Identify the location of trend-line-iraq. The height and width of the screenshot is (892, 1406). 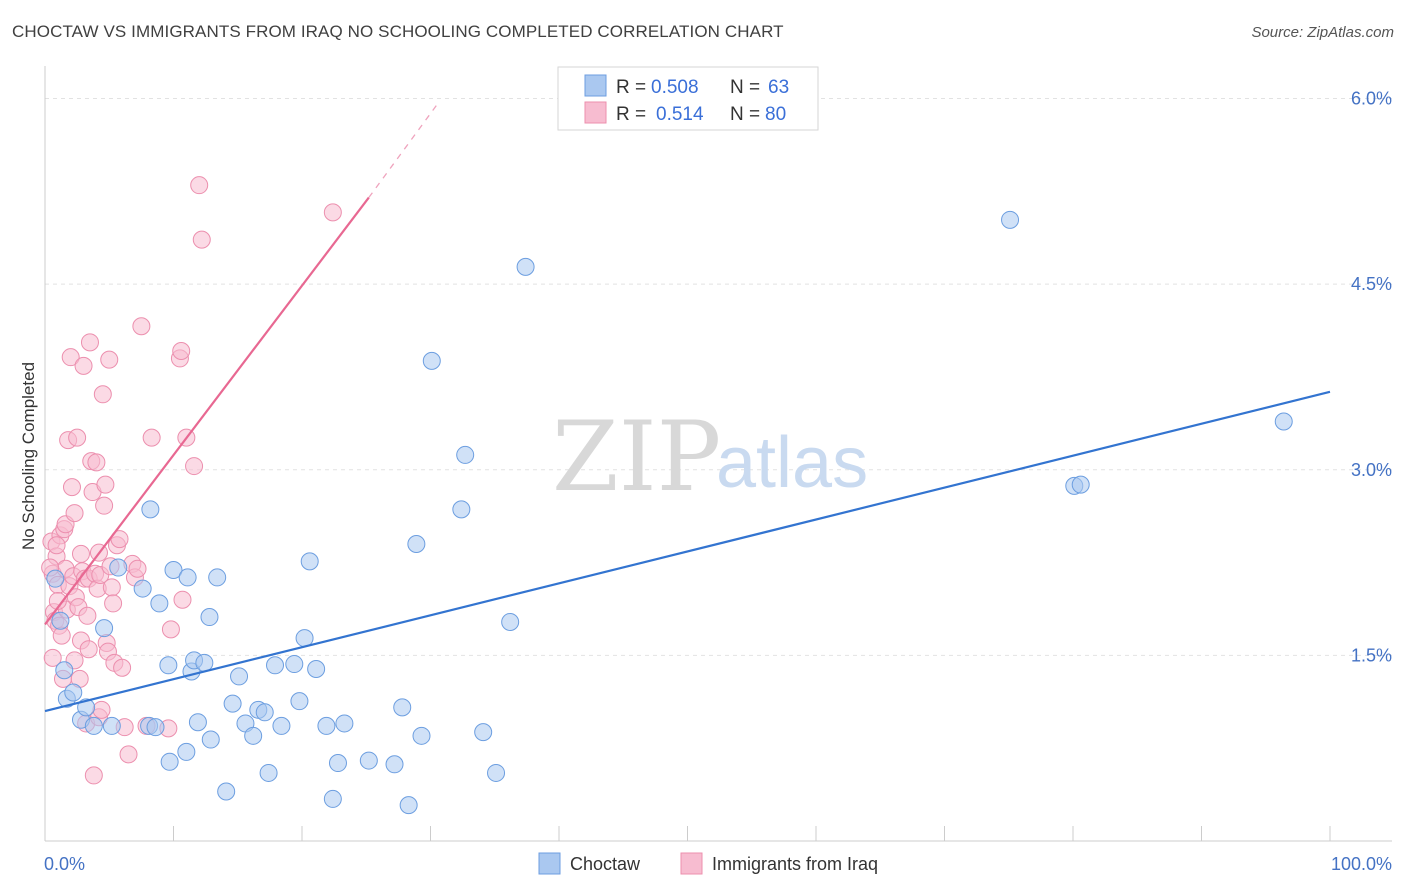
(207, 411).